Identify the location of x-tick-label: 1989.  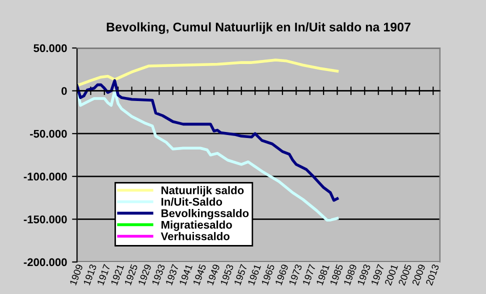
(350, 275).